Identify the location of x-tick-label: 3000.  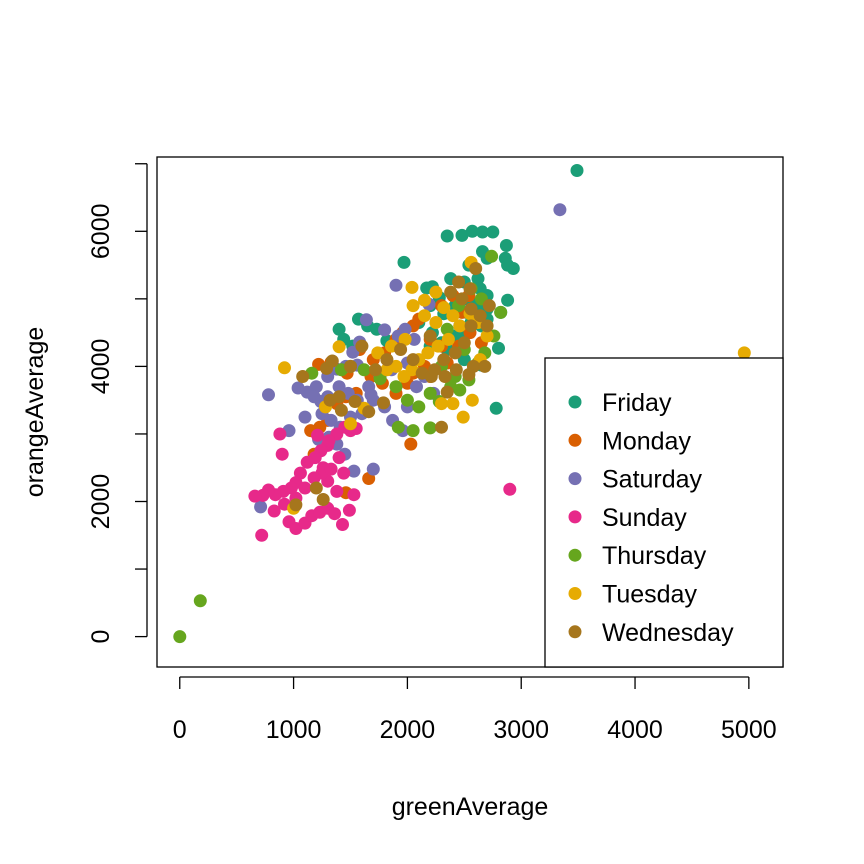
(521, 730).